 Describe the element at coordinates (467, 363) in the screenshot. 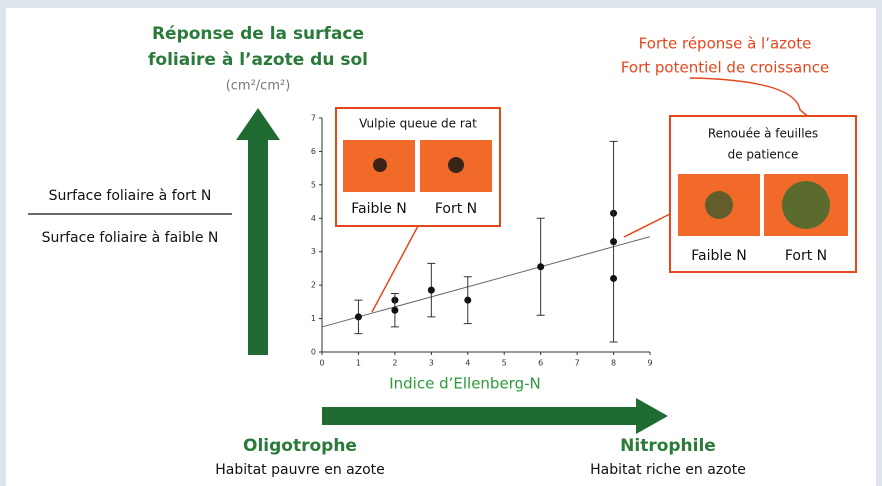

I see `x-tick-label: 4` at that location.